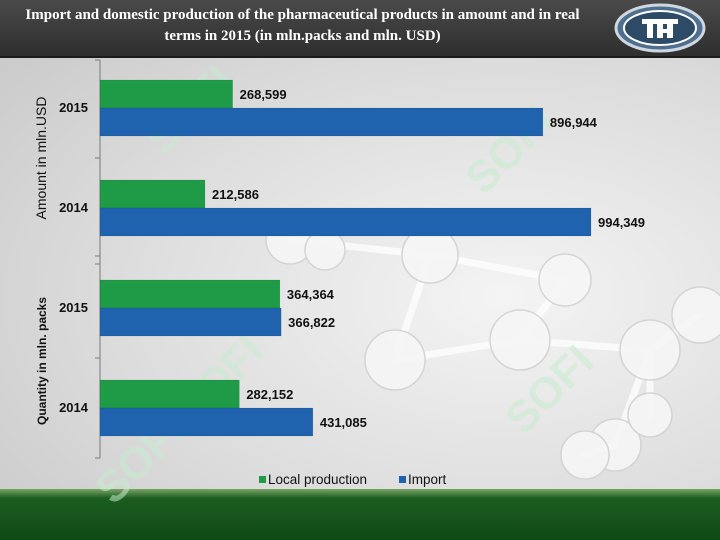  Describe the element at coordinates (262, 479) in the screenshot. I see `legend-swatch-local` at that location.